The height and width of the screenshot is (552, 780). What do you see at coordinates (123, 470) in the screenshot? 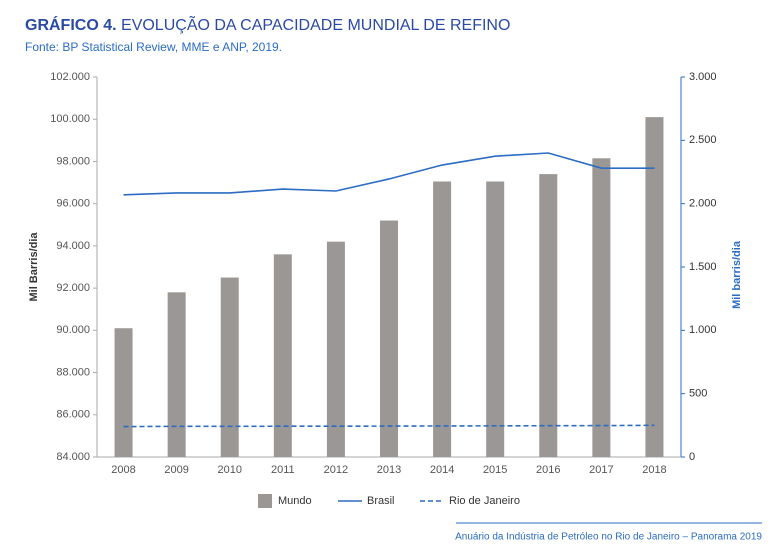
I see `x-tick-label: 2008` at bounding box center [123, 470].